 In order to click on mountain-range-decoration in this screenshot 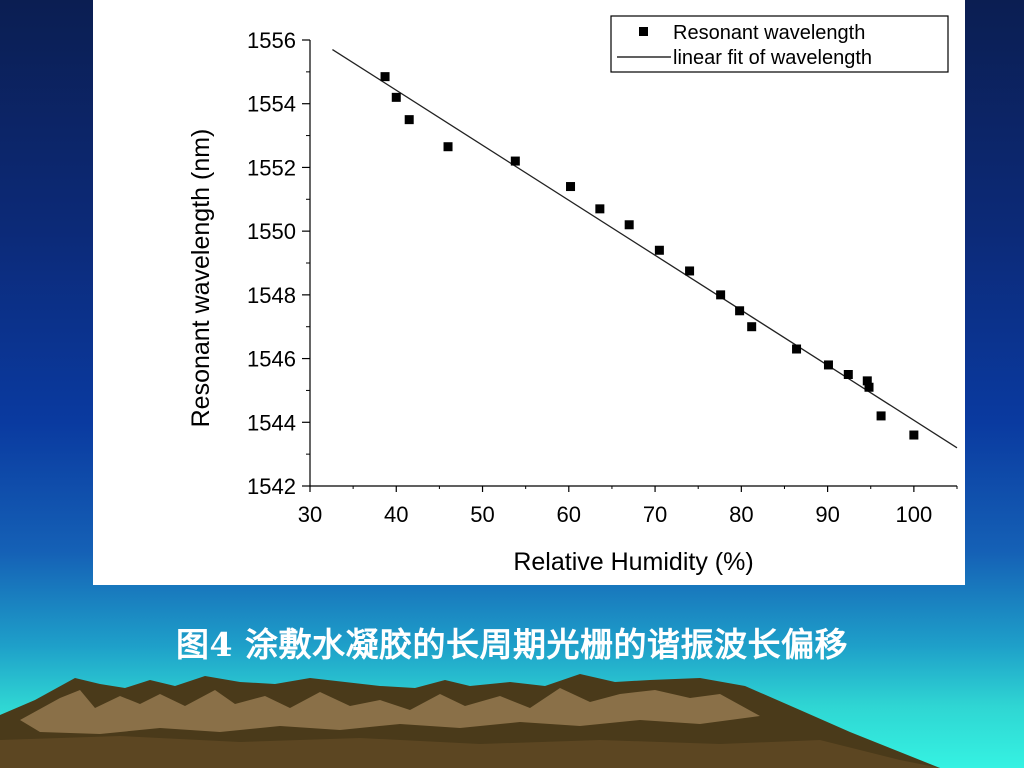, I will do `click(470, 721)`.